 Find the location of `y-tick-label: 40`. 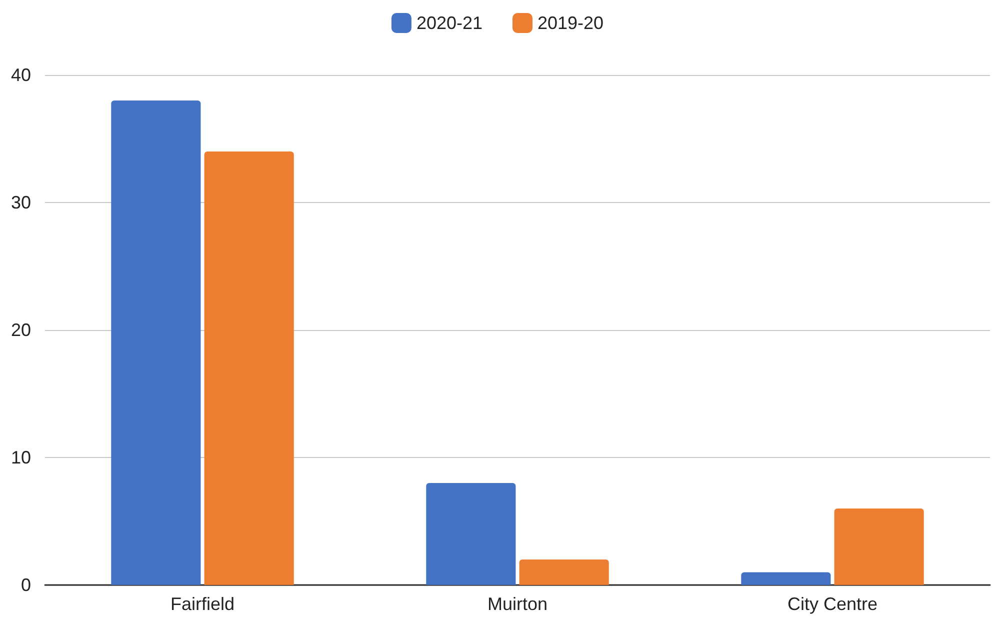

y-tick-label: 40 is located at coordinates (20, 75).